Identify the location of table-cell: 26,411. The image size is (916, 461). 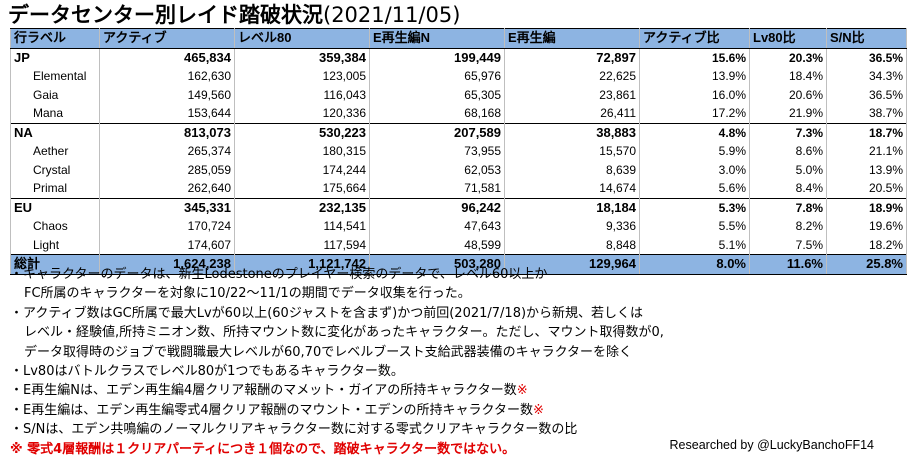
(572, 113).